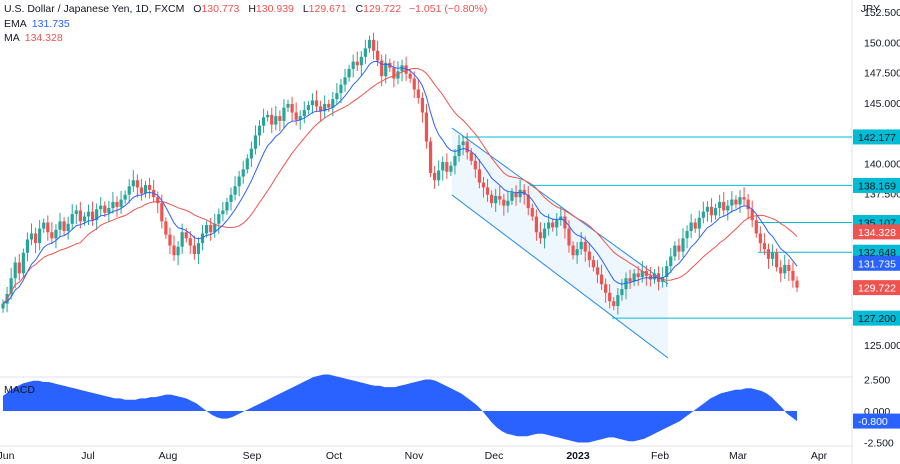 The image size is (900, 464). I want to click on open-value: 130.773, so click(220, 9).